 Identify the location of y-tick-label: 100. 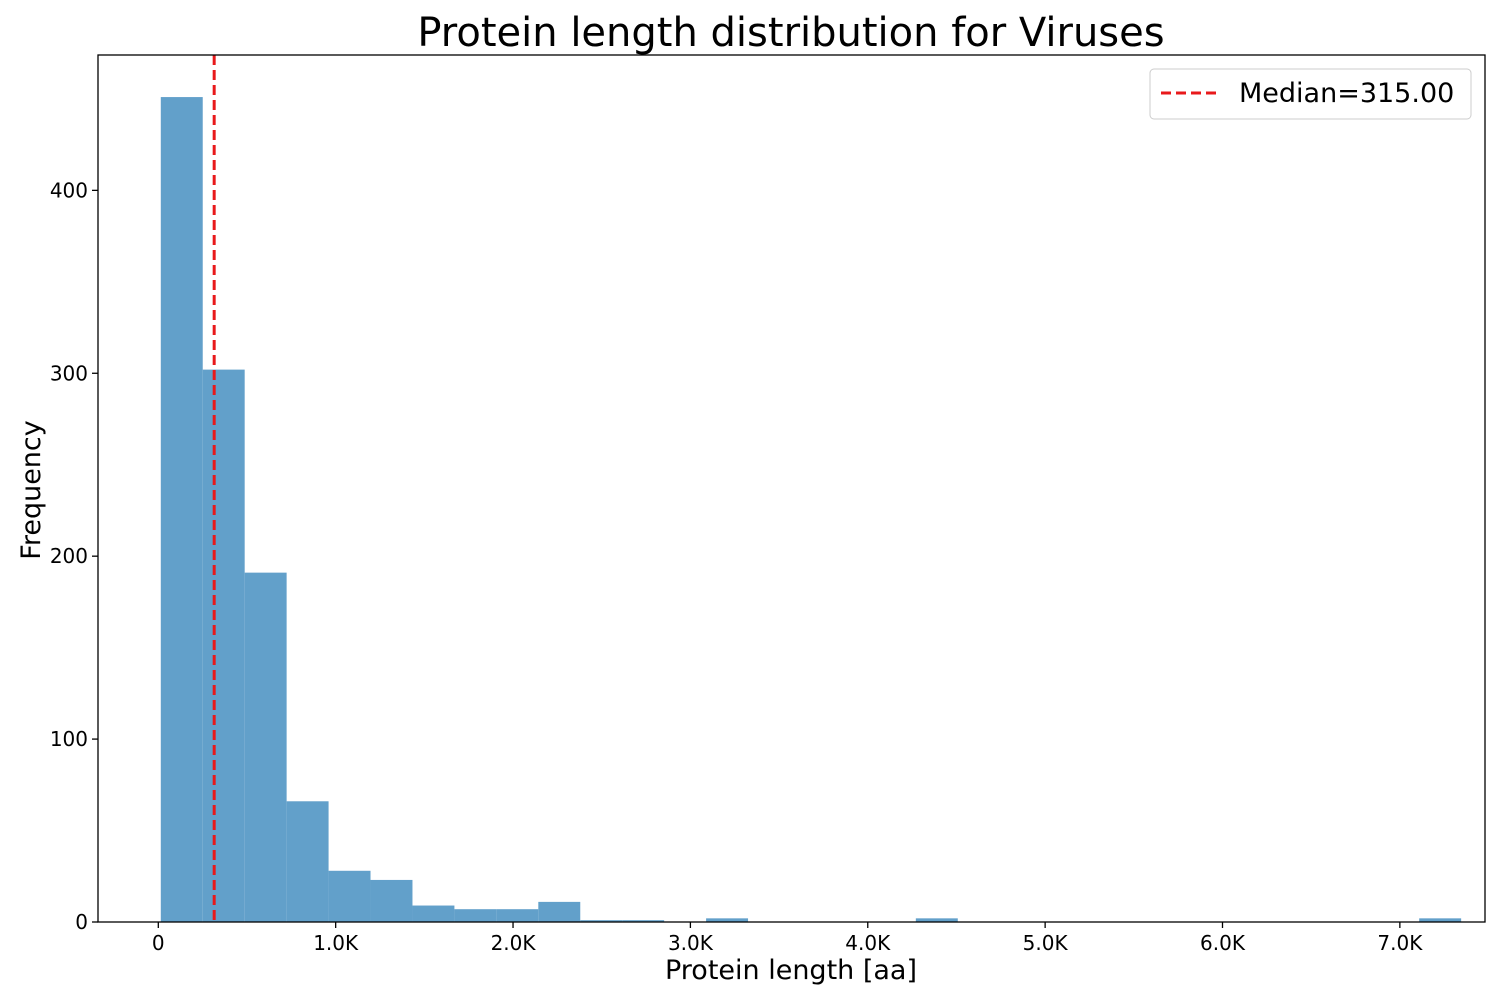
(69, 739).